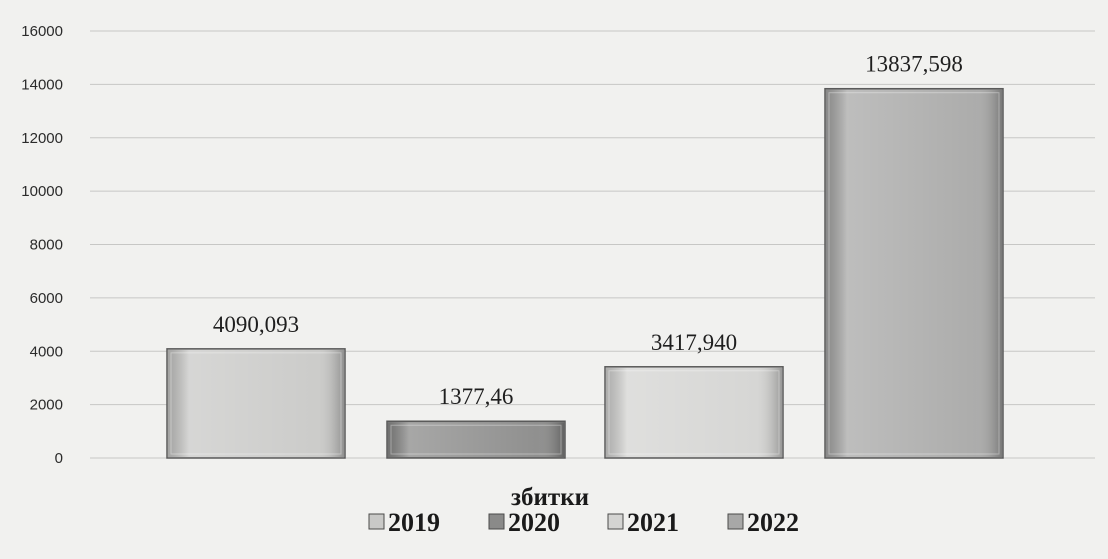 The width and height of the screenshot is (1108, 559). I want to click on legend-swatch-2019, so click(376, 521).